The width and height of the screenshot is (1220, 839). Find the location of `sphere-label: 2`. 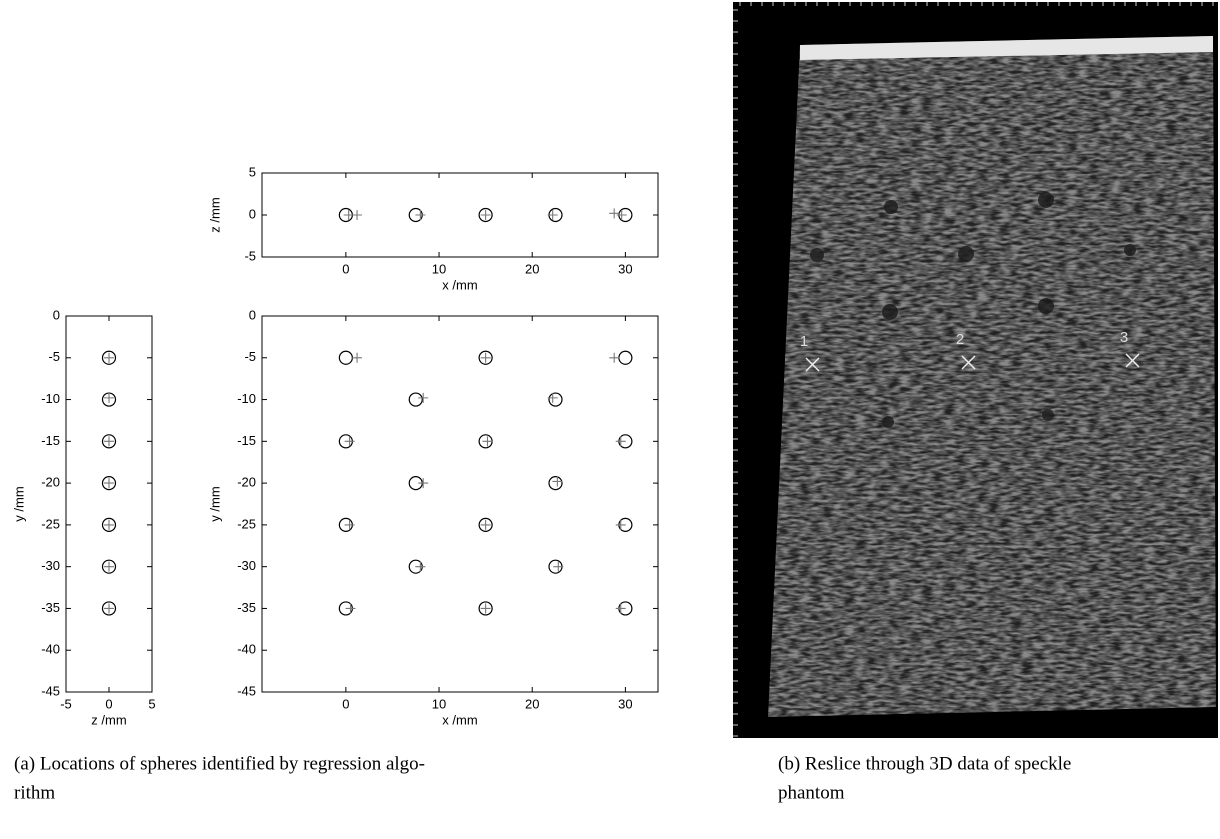

sphere-label: 2 is located at coordinates (960, 339).